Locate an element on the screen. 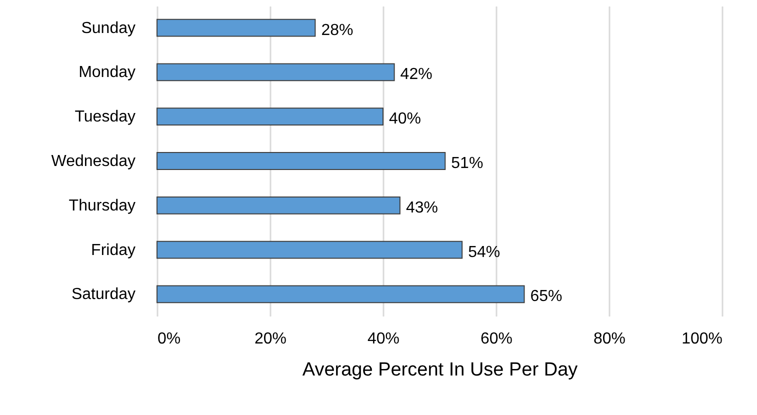 Image resolution: width=757 pixels, height=415 pixels. y-tick-label: Monday is located at coordinates (107, 73).